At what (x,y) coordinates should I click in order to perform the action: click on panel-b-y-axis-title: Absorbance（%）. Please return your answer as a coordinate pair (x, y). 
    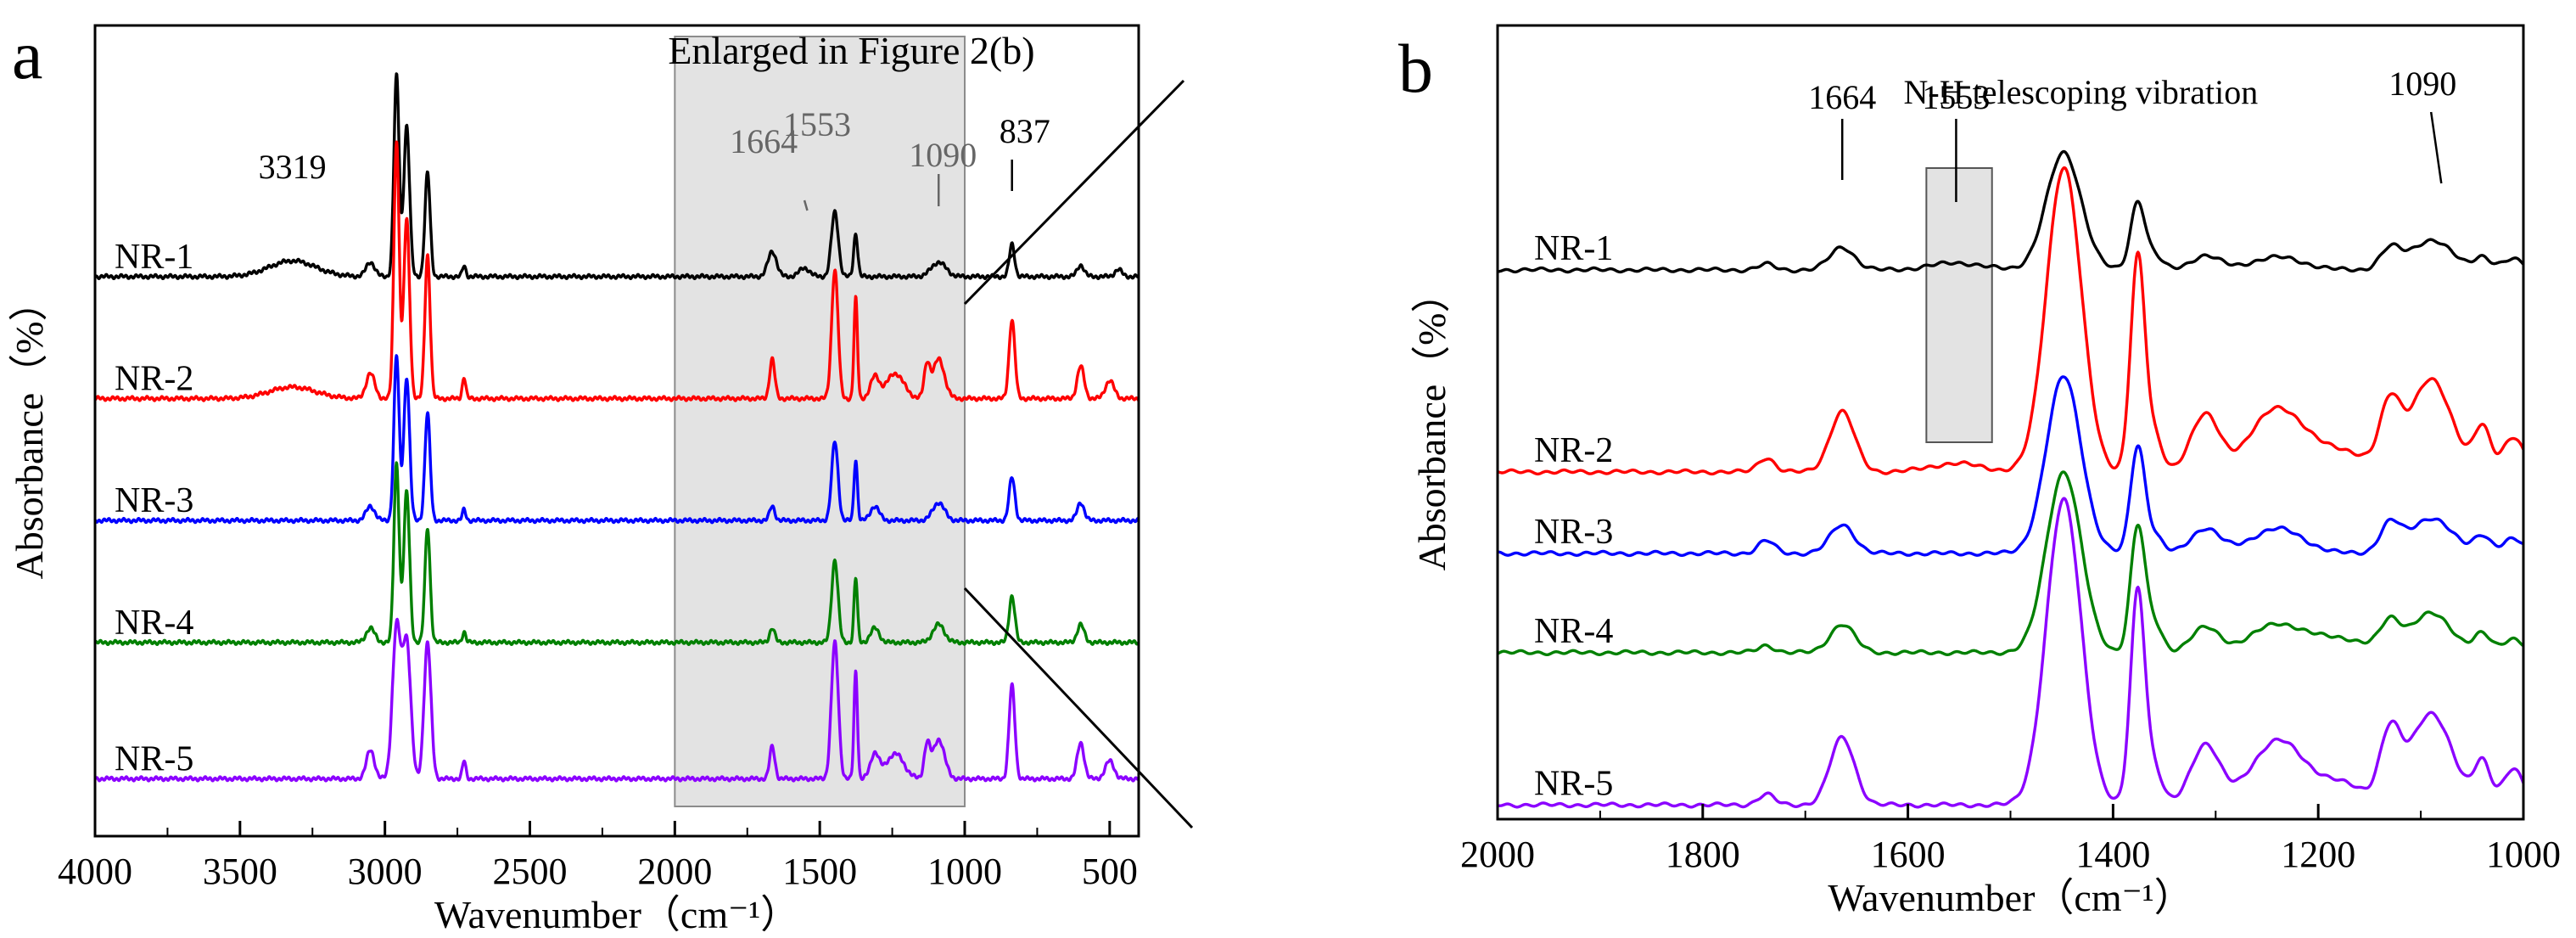
    Looking at the image, I should click on (1431, 421).